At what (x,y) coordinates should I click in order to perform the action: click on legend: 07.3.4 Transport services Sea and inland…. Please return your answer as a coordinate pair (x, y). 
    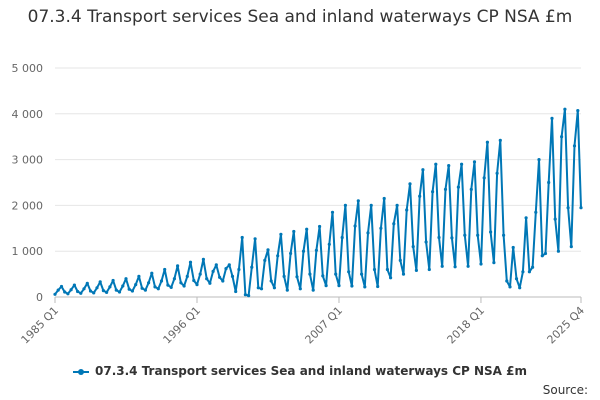
    Looking at the image, I should click on (300, 371).